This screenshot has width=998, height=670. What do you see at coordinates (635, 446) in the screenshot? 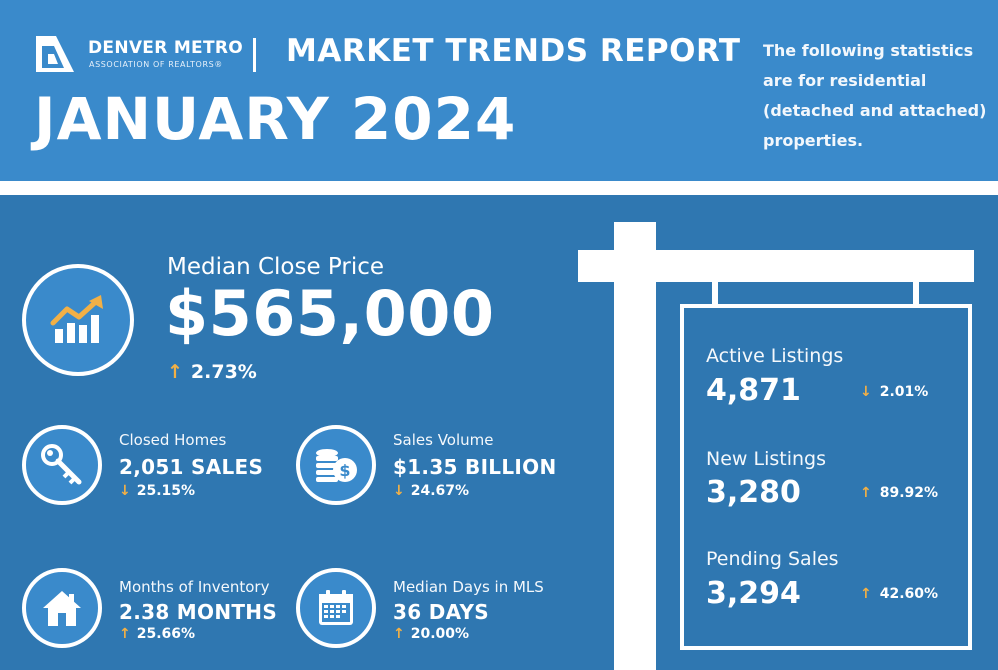
I see `sign-post` at bounding box center [635, 446].